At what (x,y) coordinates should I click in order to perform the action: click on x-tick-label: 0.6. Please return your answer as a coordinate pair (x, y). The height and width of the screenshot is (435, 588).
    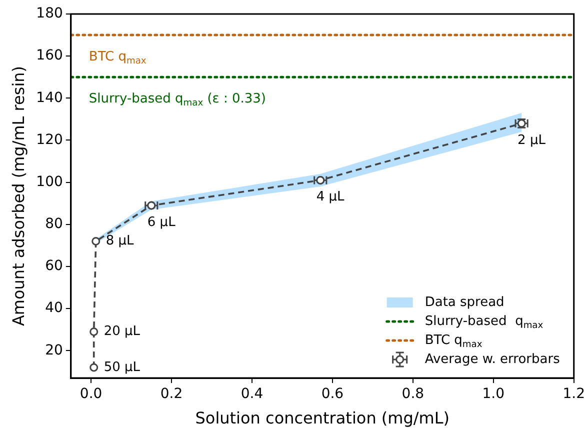
    Looking at the image, I should click on (332, 394).